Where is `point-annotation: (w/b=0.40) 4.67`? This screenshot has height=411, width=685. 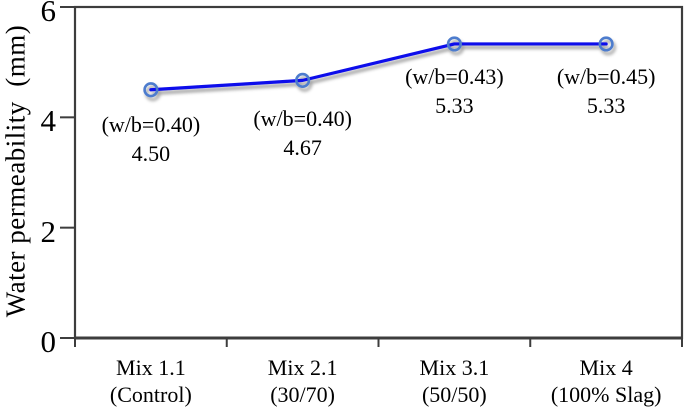 point-annotation: (w/b=0.40) 4.67 is located at coordinates (303, 133).